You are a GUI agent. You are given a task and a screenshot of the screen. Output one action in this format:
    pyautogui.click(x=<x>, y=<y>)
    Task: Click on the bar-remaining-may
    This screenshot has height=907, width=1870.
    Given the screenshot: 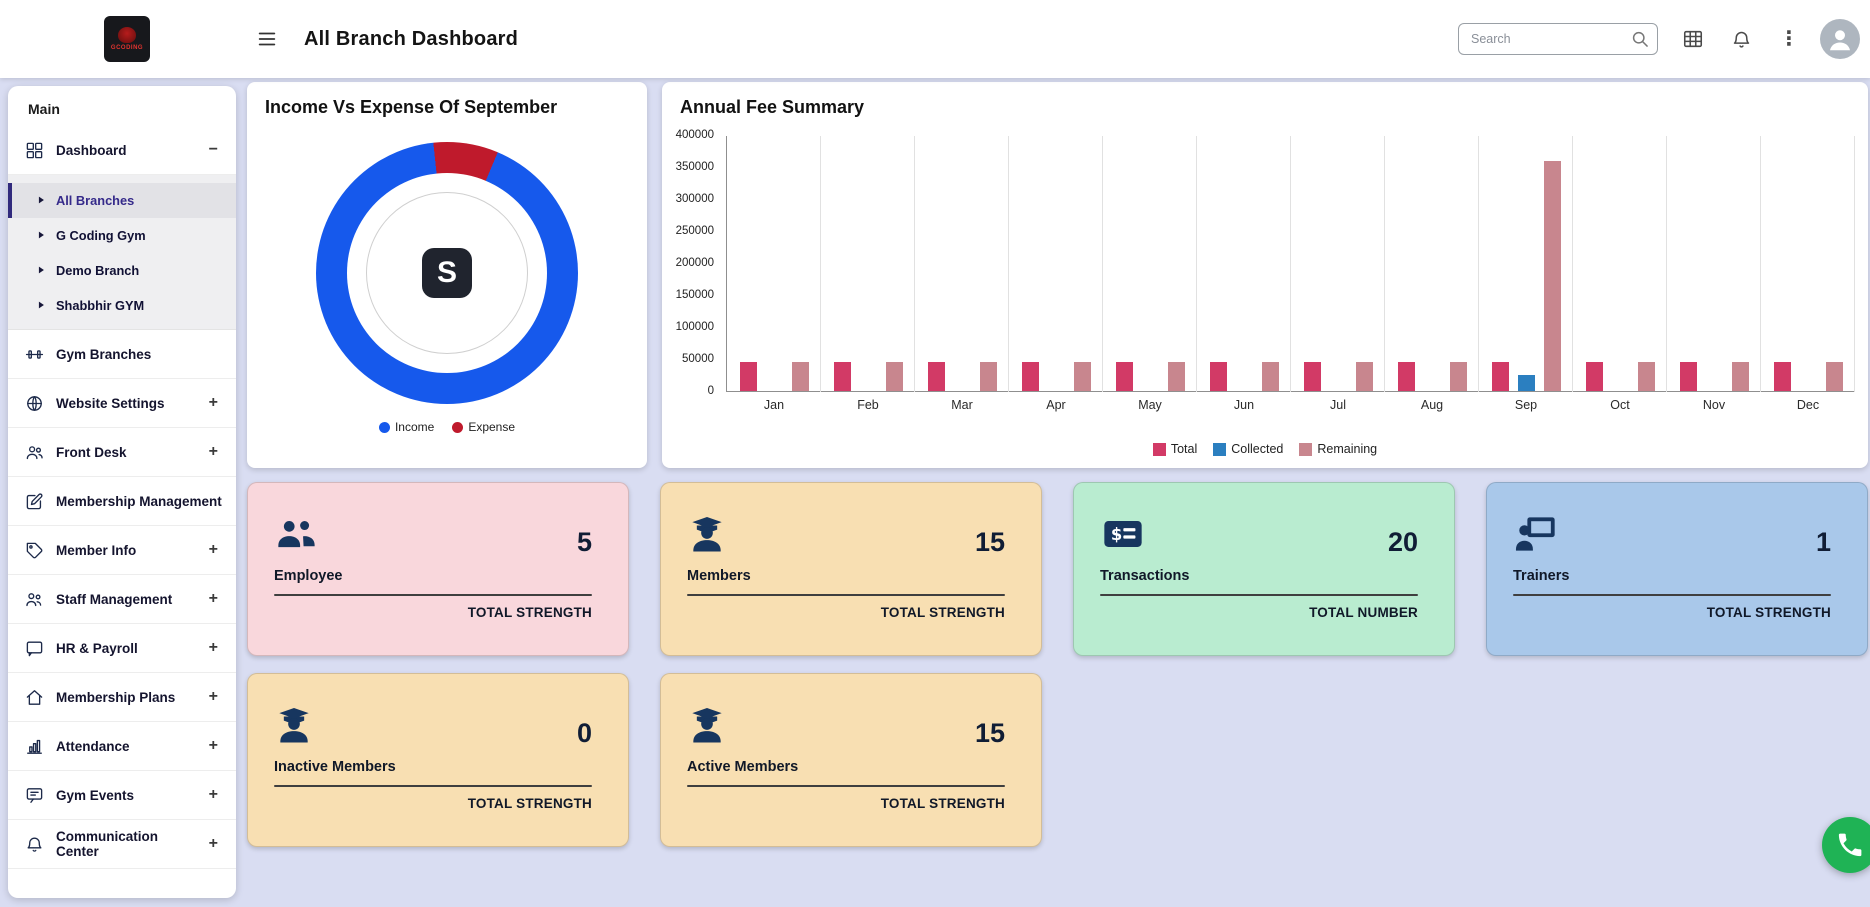 What is the action you would take?
    pyautogui.click(x=1176, y=376)
    